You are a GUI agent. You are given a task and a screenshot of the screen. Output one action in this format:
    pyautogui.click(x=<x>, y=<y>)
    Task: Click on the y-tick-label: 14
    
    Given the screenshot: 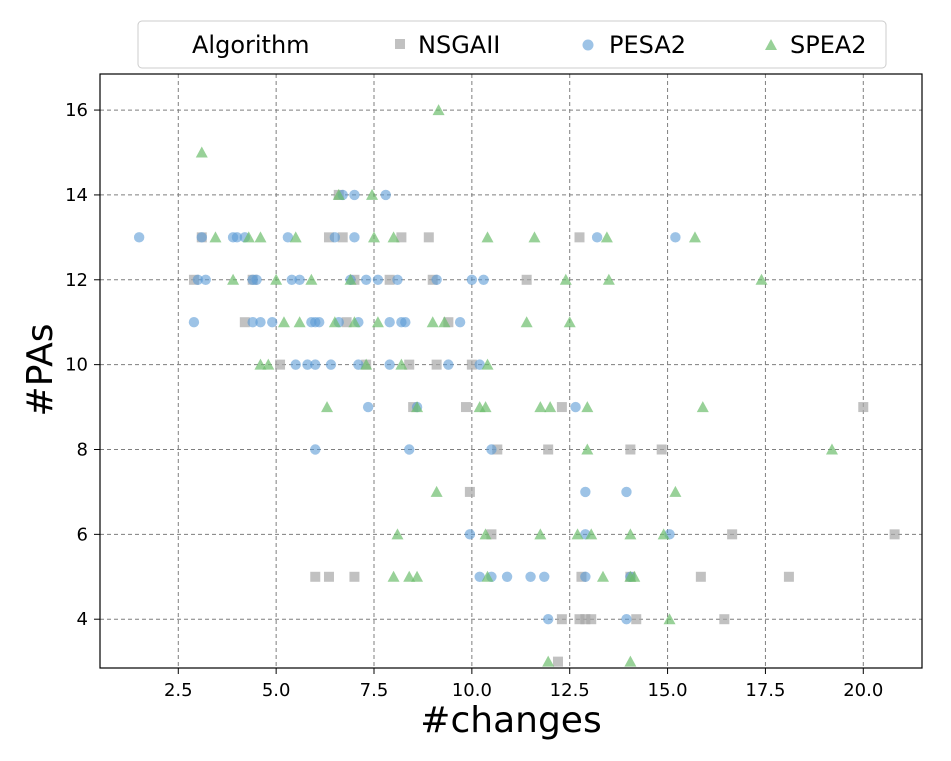 What is the action you would take?
    pyautogui.click(x=76, y=195)
    